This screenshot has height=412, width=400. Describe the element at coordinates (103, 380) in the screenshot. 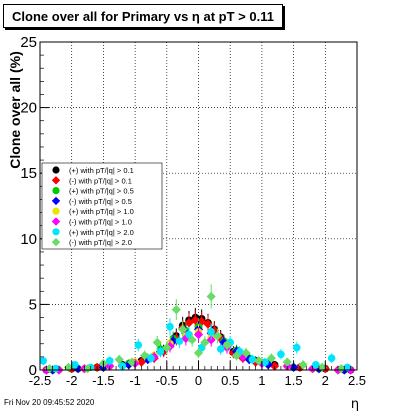

I see `x-tick-label: -1.5` at that location.